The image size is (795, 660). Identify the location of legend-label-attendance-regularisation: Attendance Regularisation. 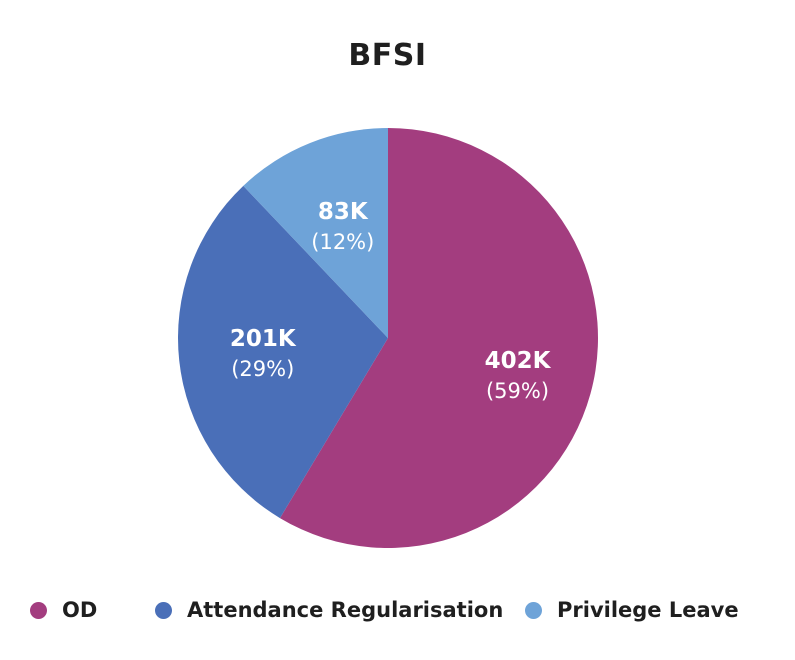
(345, 610).